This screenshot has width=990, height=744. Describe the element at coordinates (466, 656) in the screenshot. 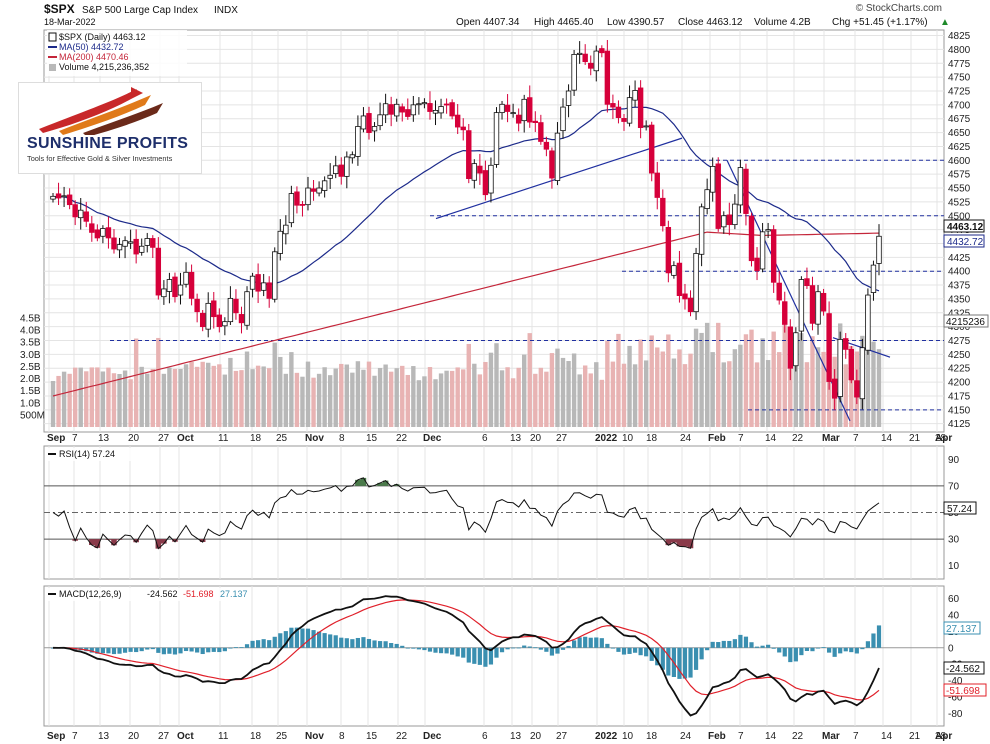

I see `macd-line` at that location.